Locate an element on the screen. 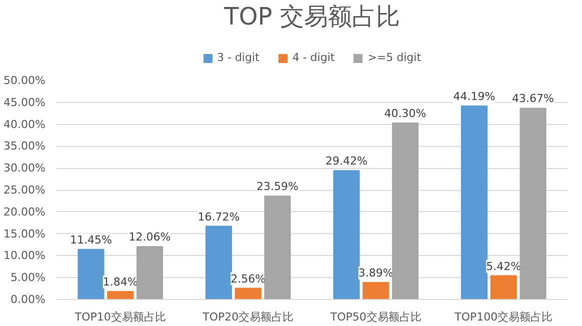 Image resolution: width=582 pixels, height=326 pixels. data-label: 5.42% is located at coordinates (504, 266).